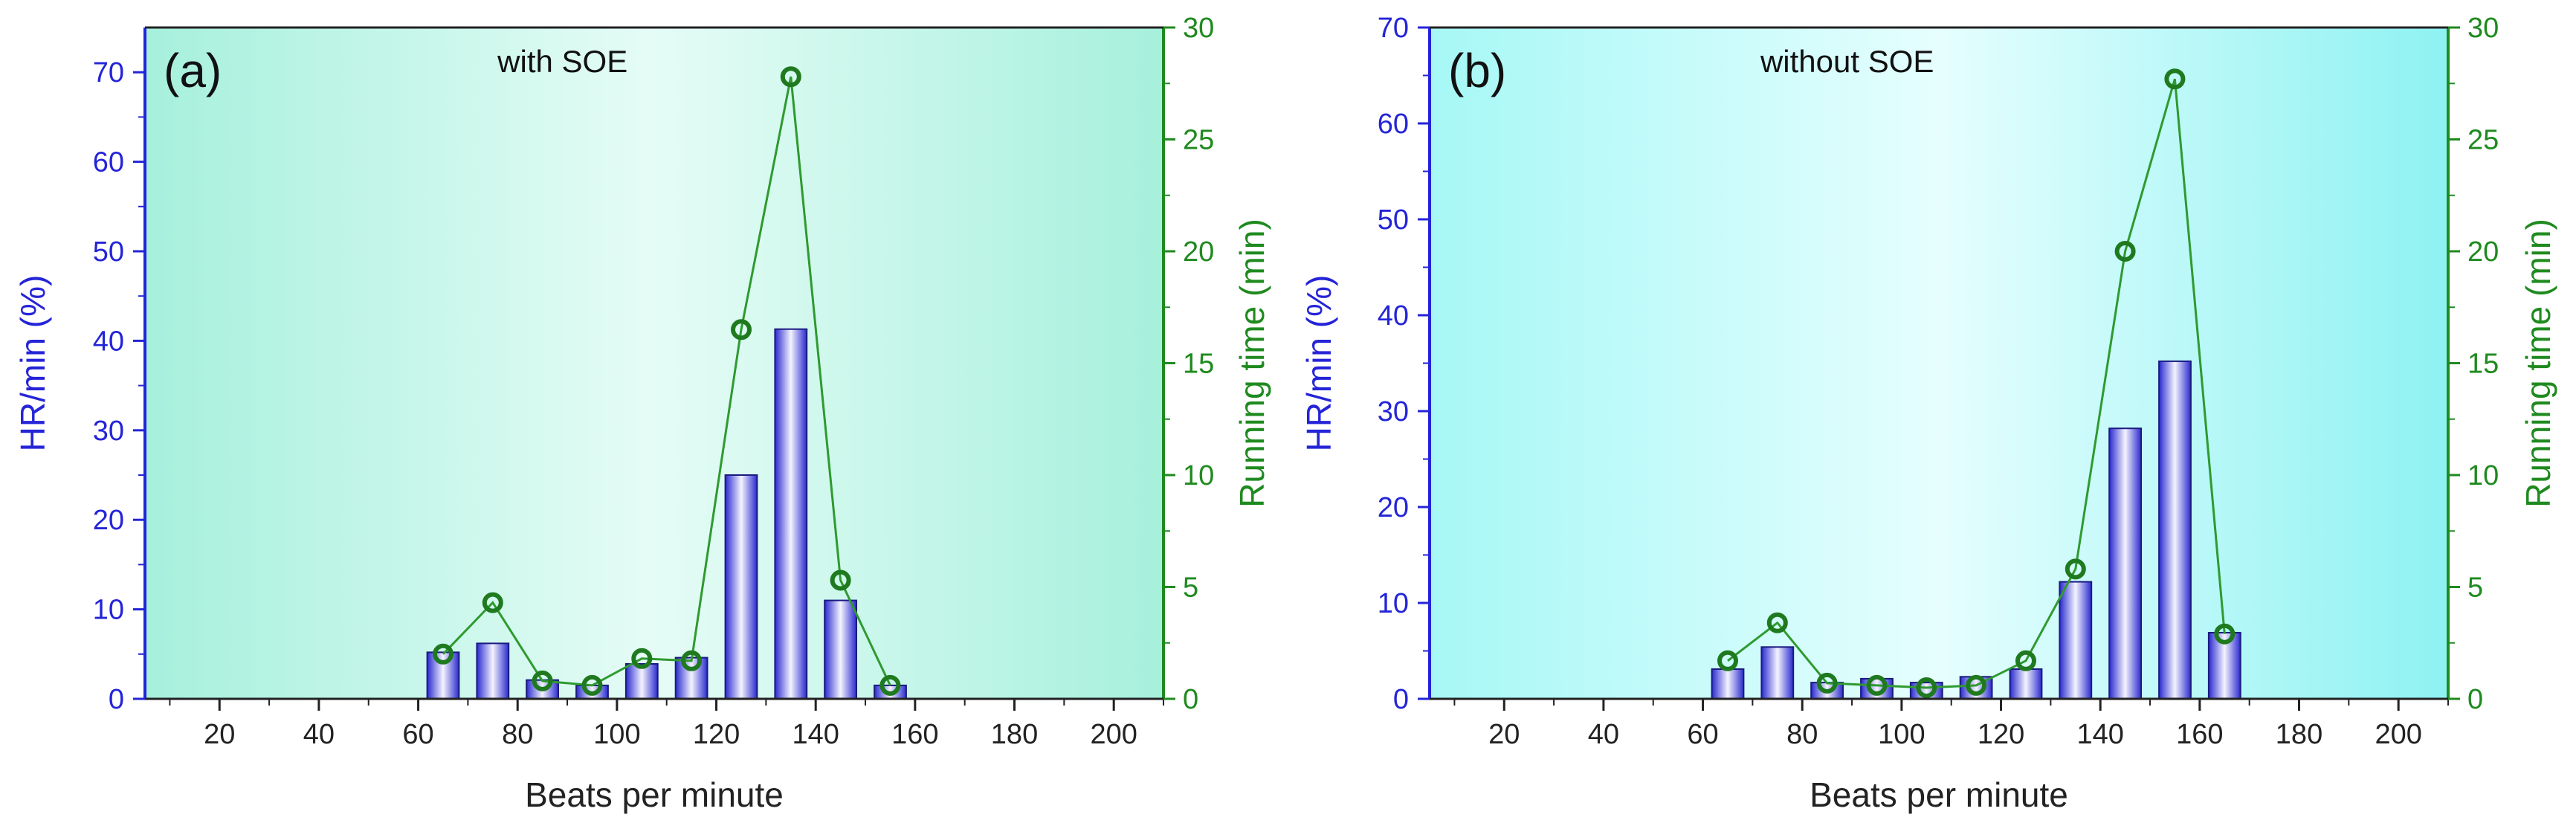 The width and height of the screenshot is (2576, 823). I want to click on panel-label: (a), so click(193, 70).